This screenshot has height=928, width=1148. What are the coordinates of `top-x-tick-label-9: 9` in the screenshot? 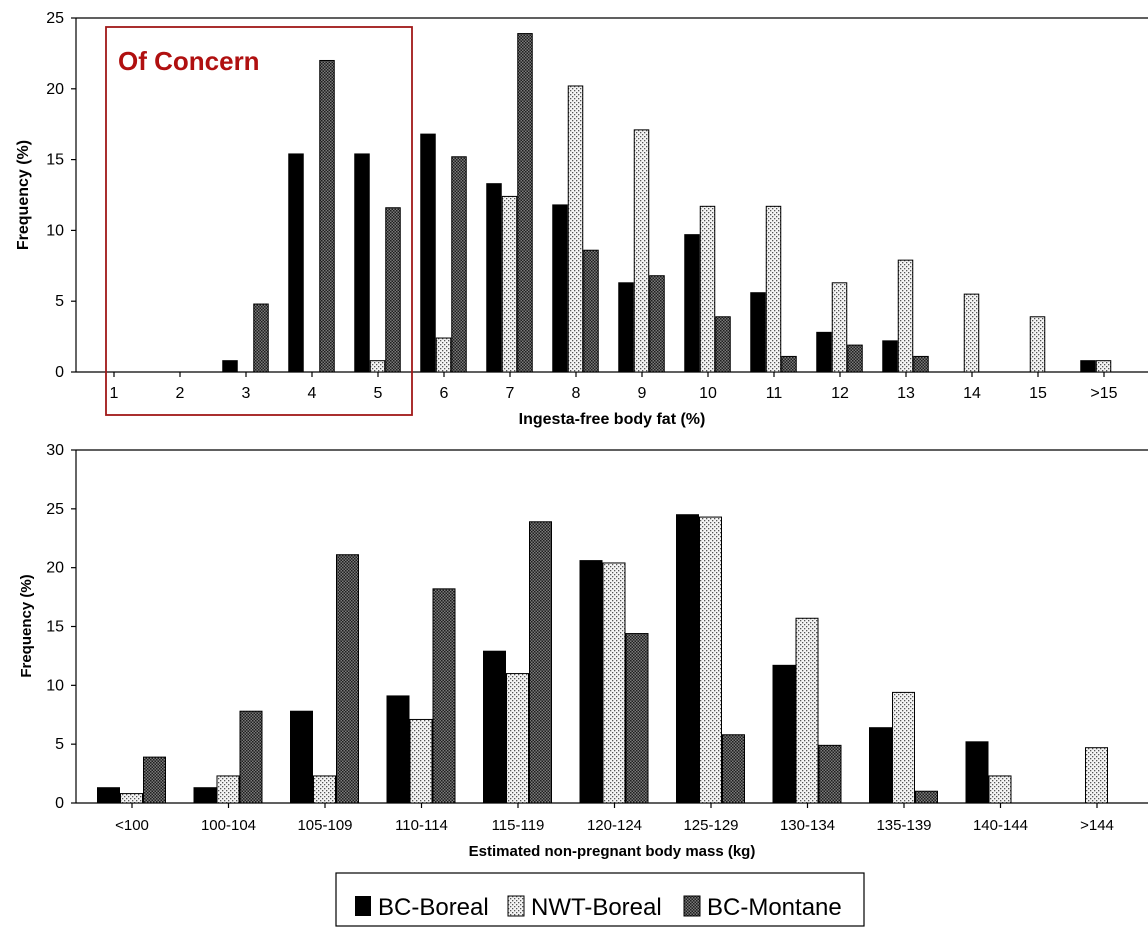 It's located at (642, 393).